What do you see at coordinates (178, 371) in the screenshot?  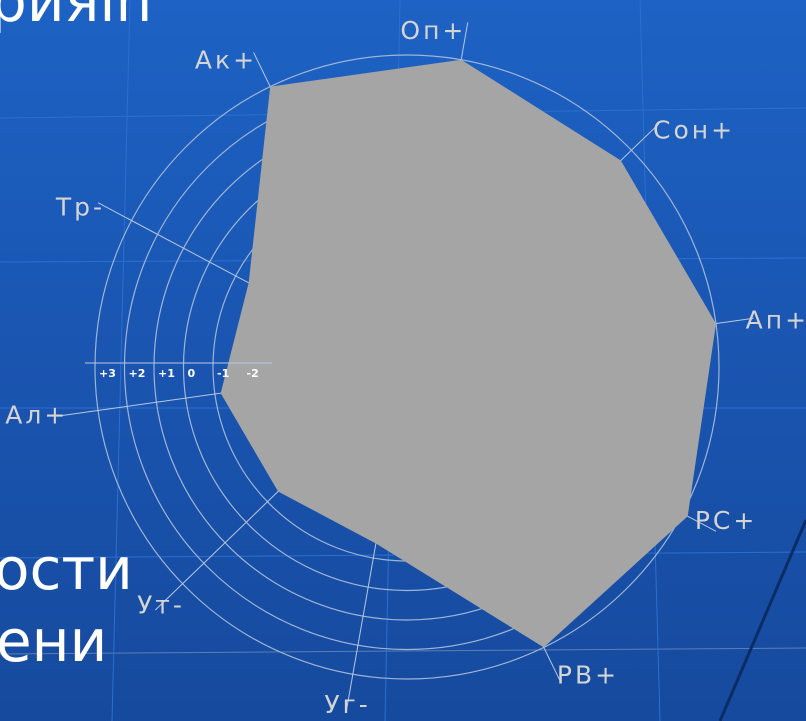 I see `radar-ticks: +3 +2 +1 0 -1 -2` at bounding box center [178, 371].